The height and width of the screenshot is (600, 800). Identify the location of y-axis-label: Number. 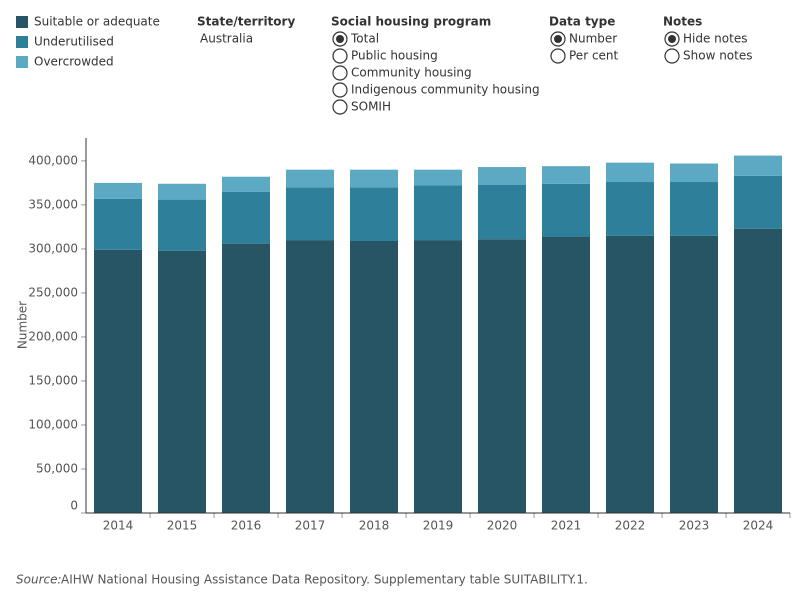
(23, 325).